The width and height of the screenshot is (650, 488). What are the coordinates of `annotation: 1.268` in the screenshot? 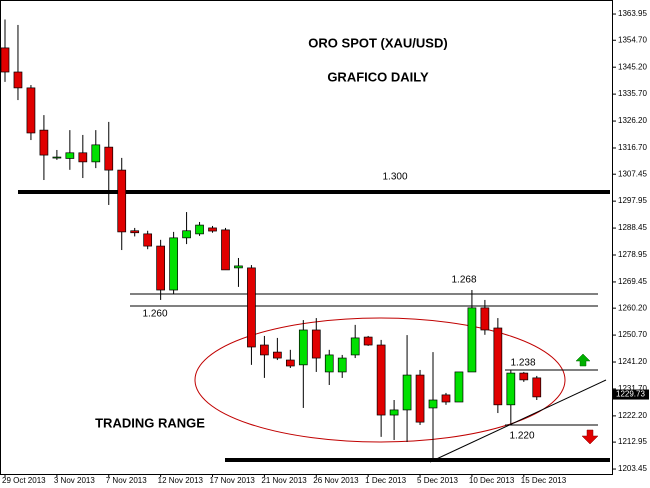 It's located at (463, 280).